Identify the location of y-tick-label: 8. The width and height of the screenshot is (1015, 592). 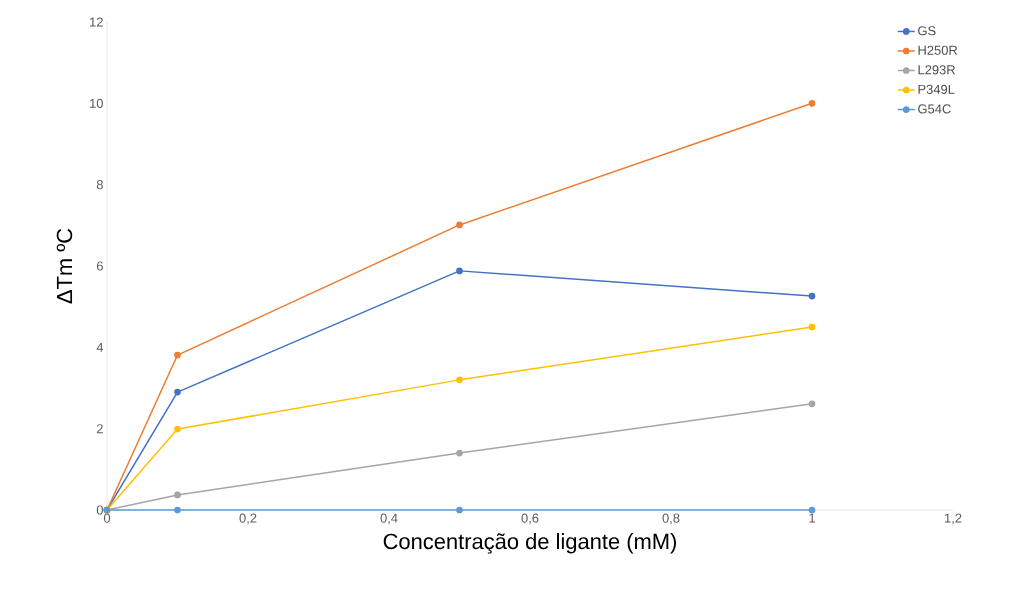
(99, 185).